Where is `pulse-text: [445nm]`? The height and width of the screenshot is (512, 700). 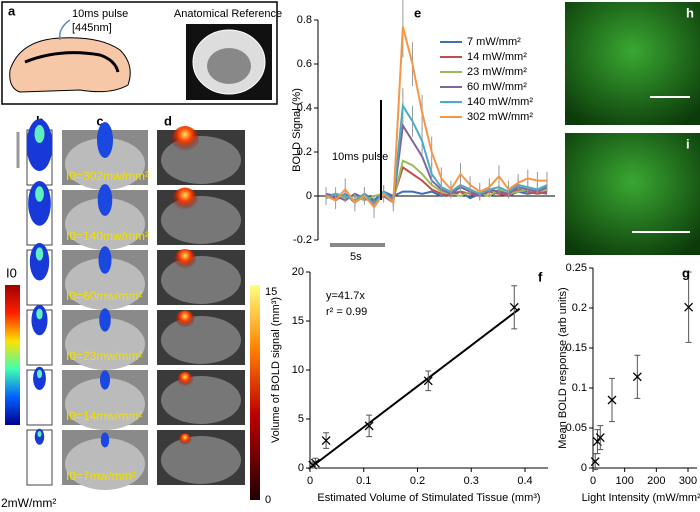 pulse-text: [445nm] is located at coordinates (92, 28).